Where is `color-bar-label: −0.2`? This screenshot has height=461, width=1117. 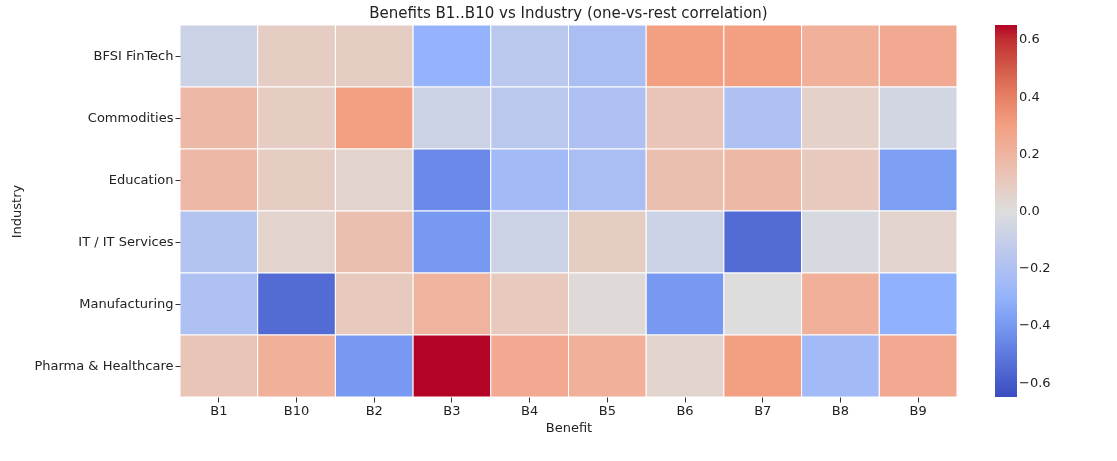
color-bar-label: −0.2 is located at coordinates (1035, 268).